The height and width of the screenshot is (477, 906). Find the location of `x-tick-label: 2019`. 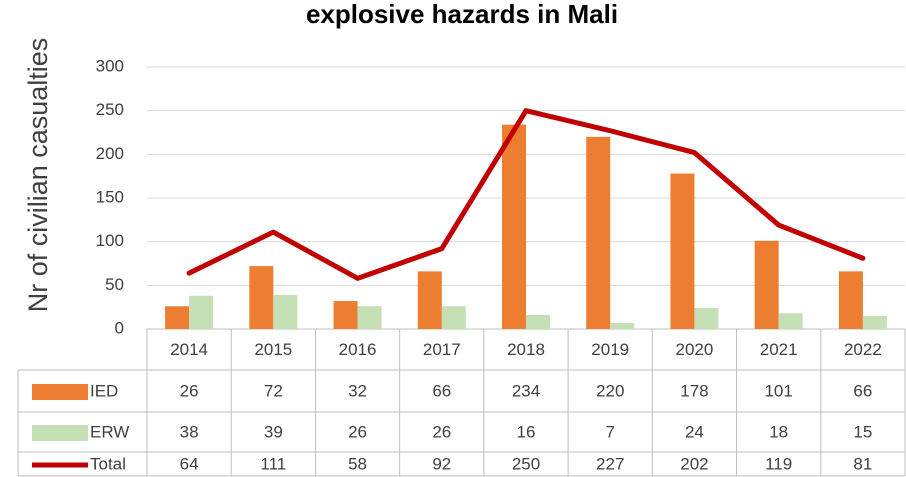

x-tick-label: 2019 is located at coordinates (610, 349).